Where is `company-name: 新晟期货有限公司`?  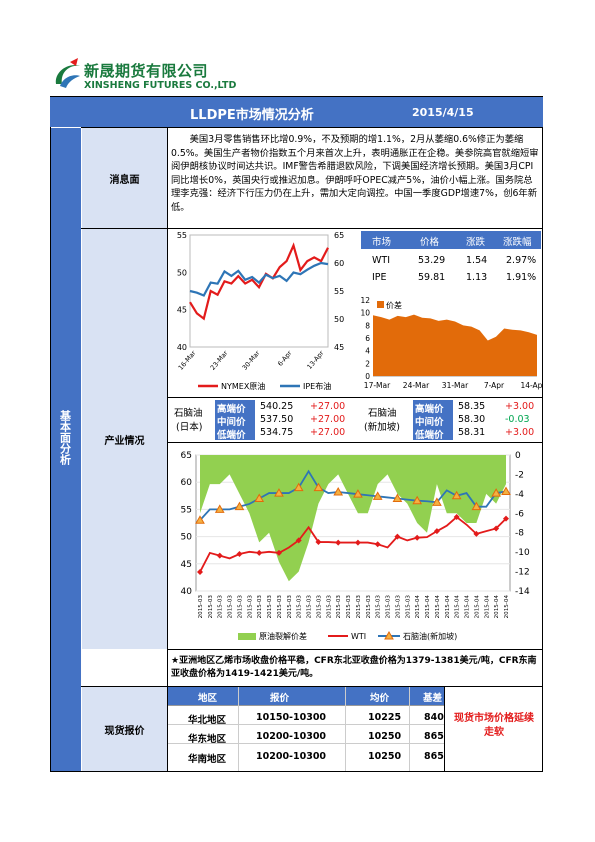 company-name: 新晟期货有限公司 is located at coordinates (146, 71).